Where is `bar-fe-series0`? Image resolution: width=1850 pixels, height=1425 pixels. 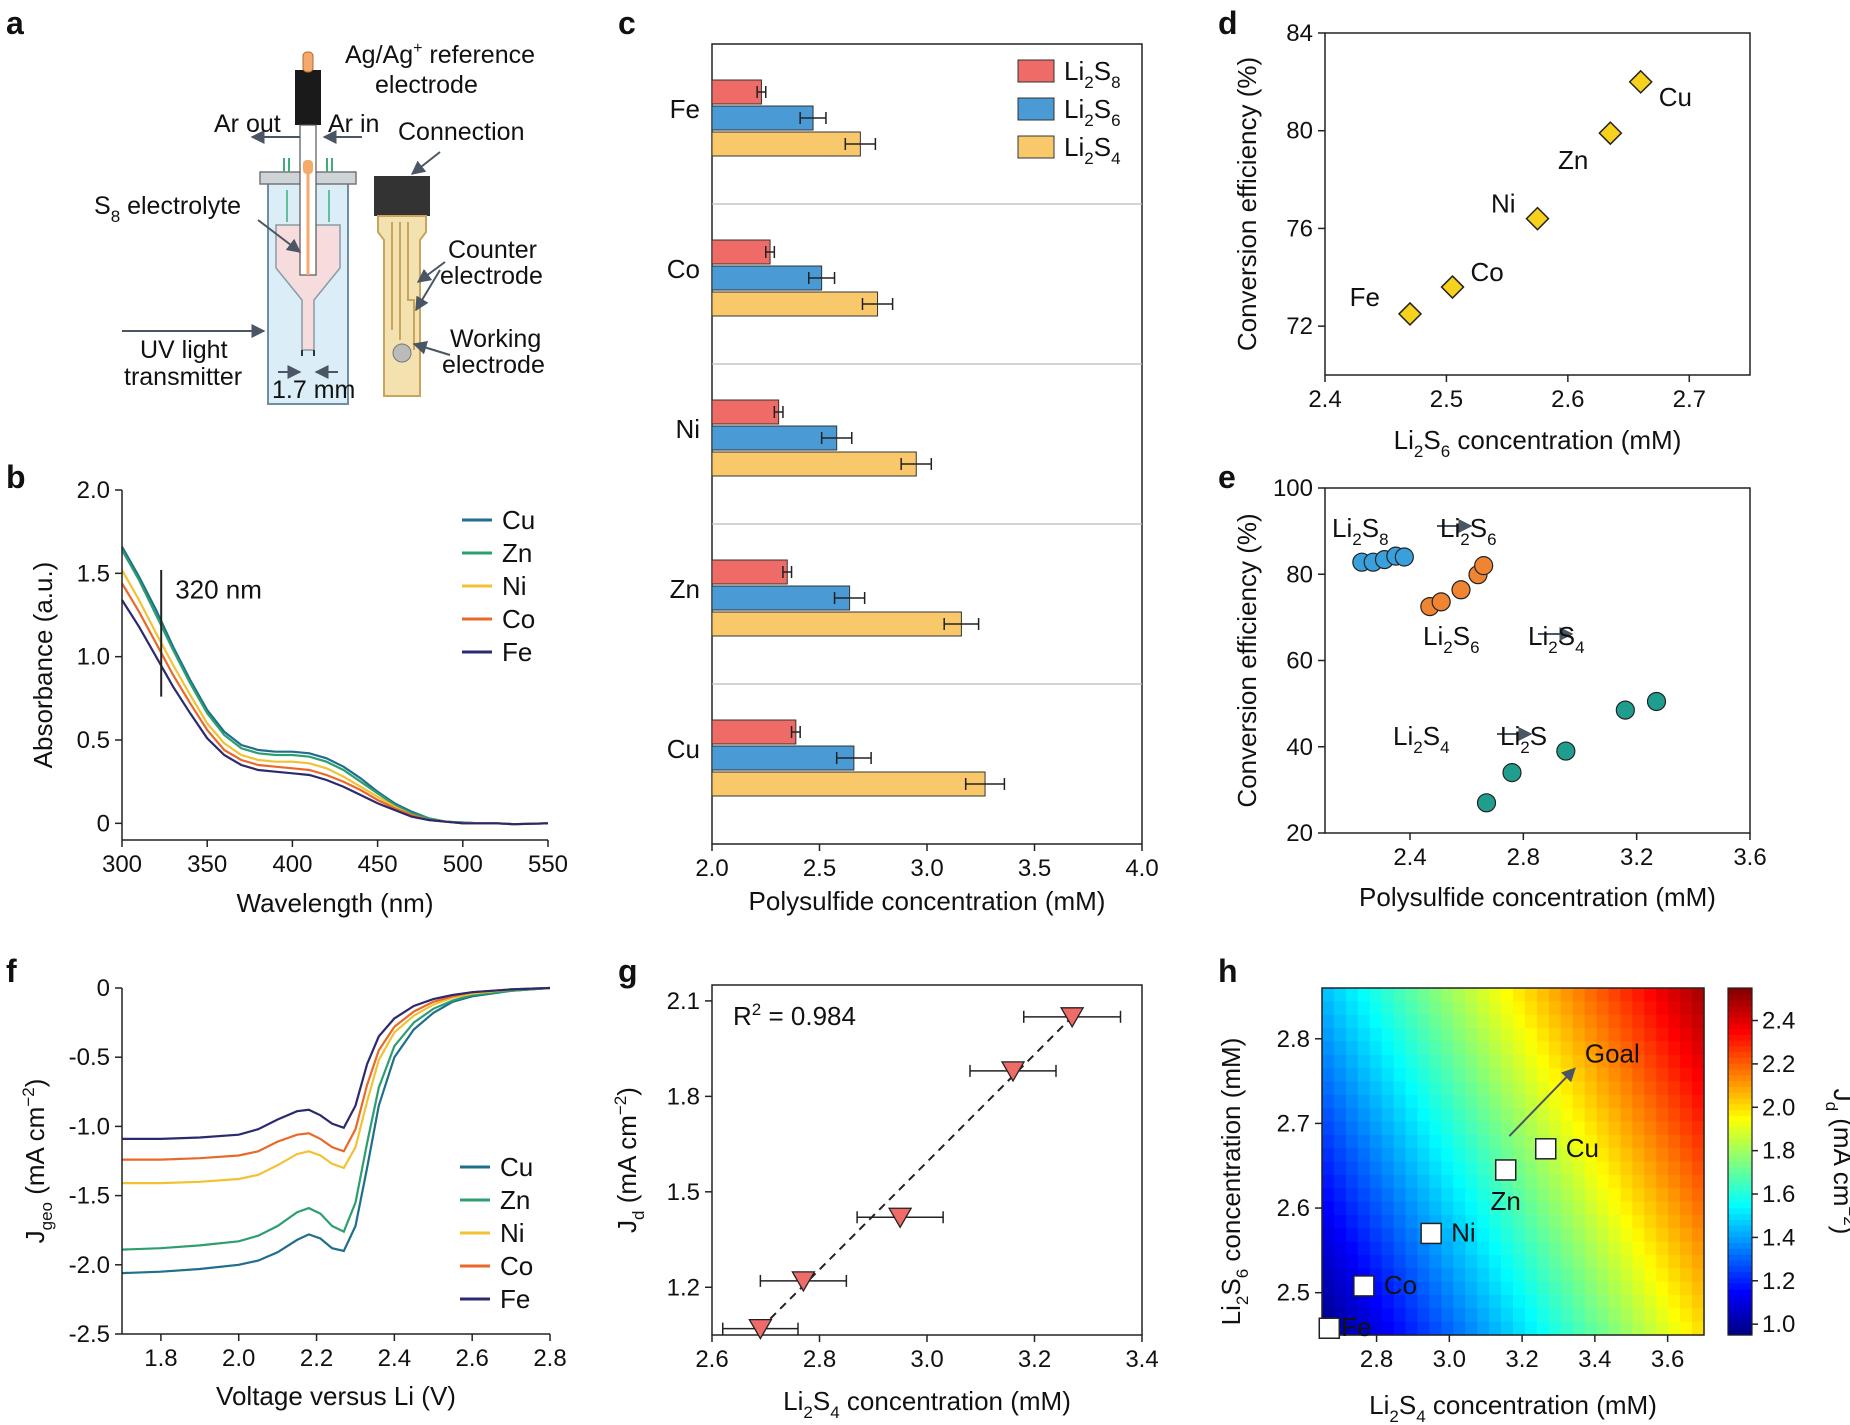
bar-fe-series0 is located at coordinates (736, 92).